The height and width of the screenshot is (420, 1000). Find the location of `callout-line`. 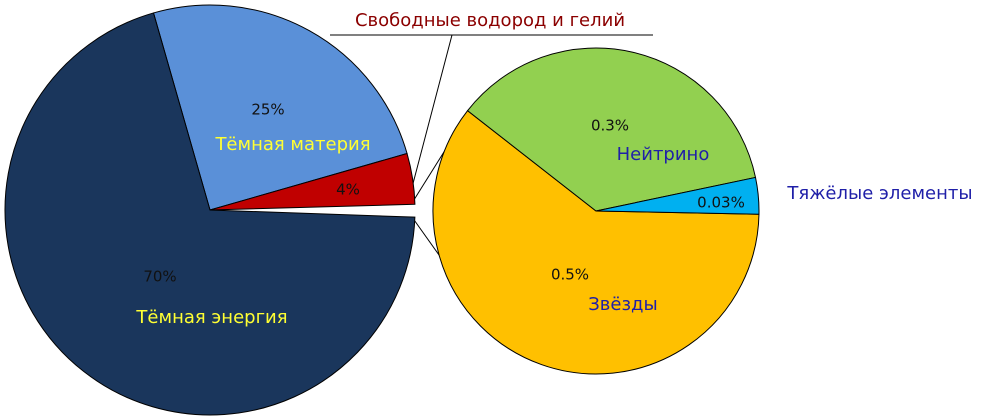

callout-line is located at coordinates (431, 115).